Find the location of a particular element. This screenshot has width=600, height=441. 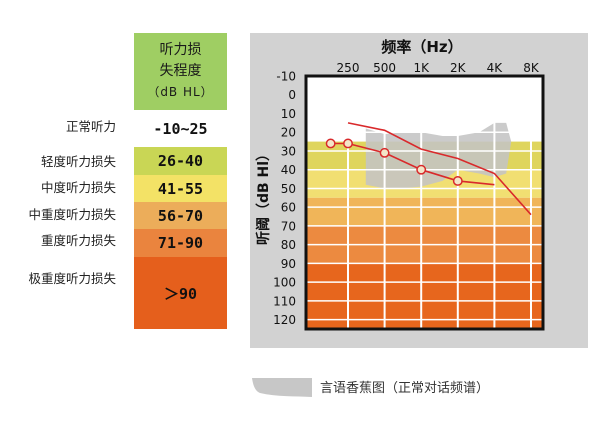

legend-header-line-1: 听力损 is located at coordinates (180, 50).